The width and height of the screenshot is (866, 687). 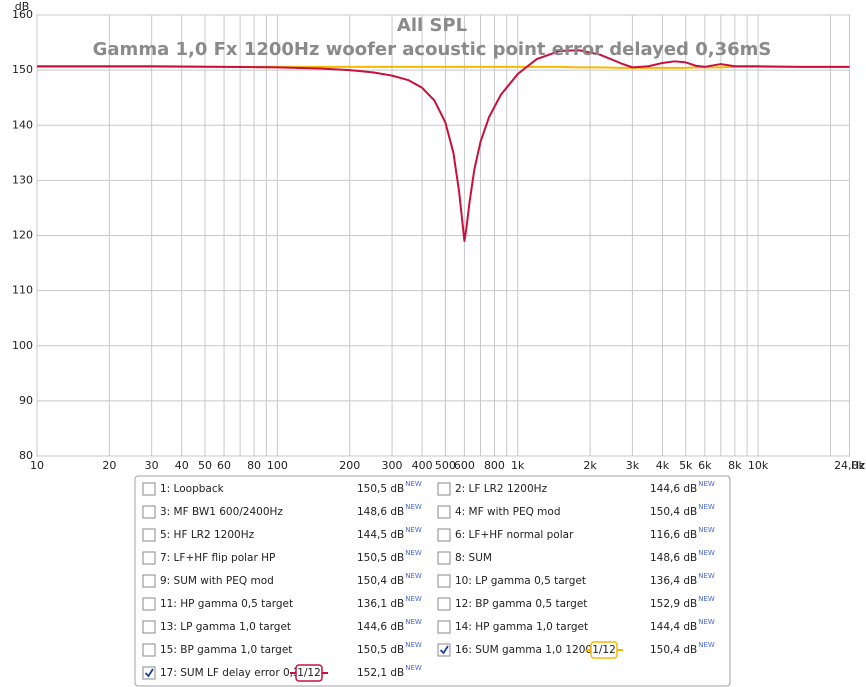 What do you see at coordinates (501, 489) in the screenshot?
I see `legend-label: 2: LF LR2 1200Hz` at bounding box center [501, 489].